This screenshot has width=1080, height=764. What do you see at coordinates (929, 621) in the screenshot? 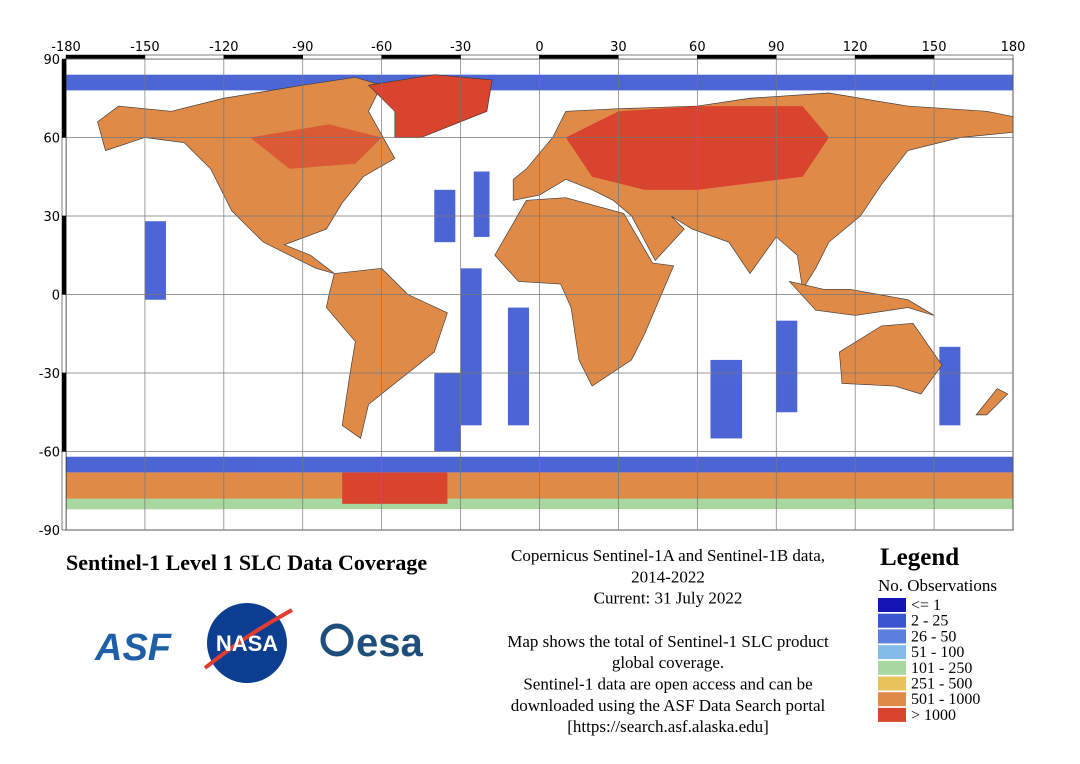
I see `legend-label: 2 - 25` at bounding box center [929, 621].